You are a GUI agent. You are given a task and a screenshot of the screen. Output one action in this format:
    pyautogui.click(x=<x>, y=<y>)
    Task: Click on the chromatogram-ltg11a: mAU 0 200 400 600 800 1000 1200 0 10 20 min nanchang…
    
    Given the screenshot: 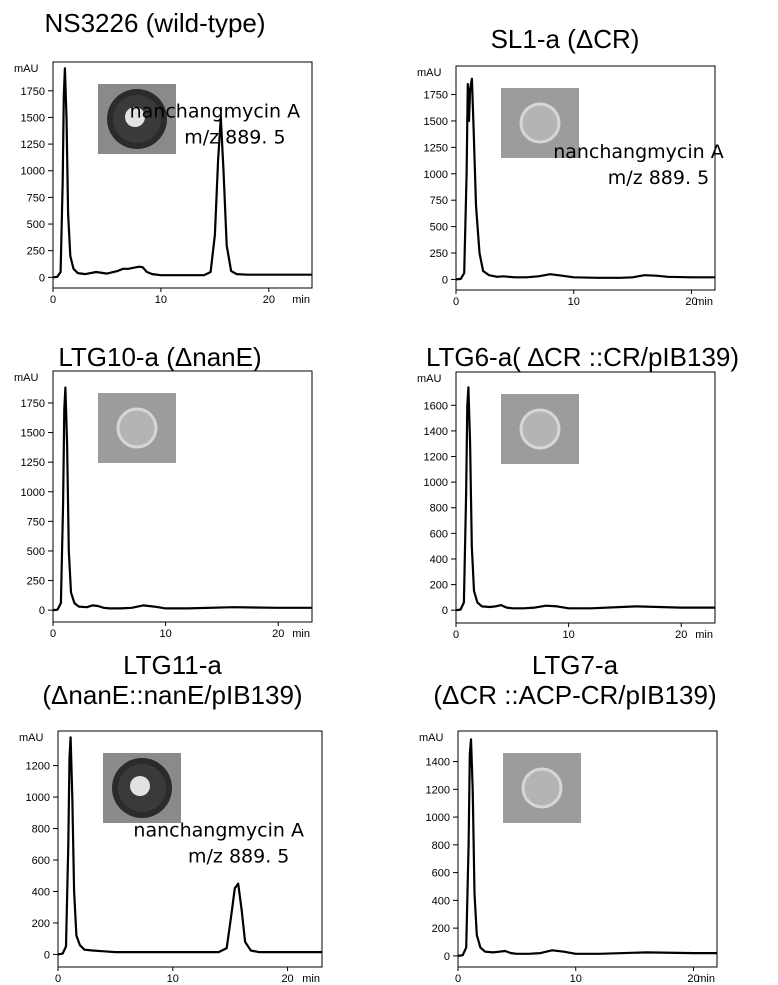 What is the action you would take?
    pyautogui.click(x=171, y=857)
    